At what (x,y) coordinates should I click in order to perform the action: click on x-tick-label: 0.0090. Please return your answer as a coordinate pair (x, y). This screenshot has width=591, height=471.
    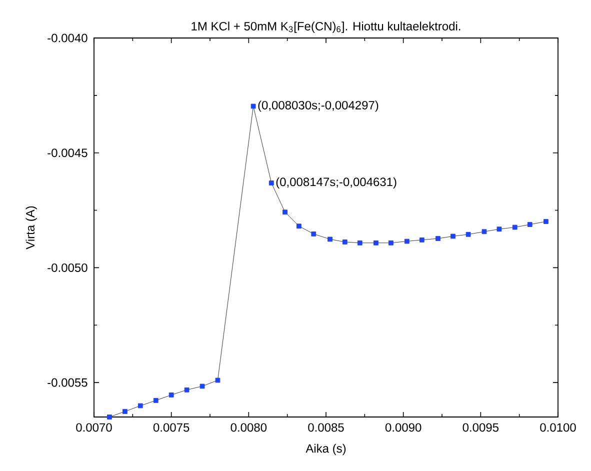
    Looking at the image, I should click on (403, 427).